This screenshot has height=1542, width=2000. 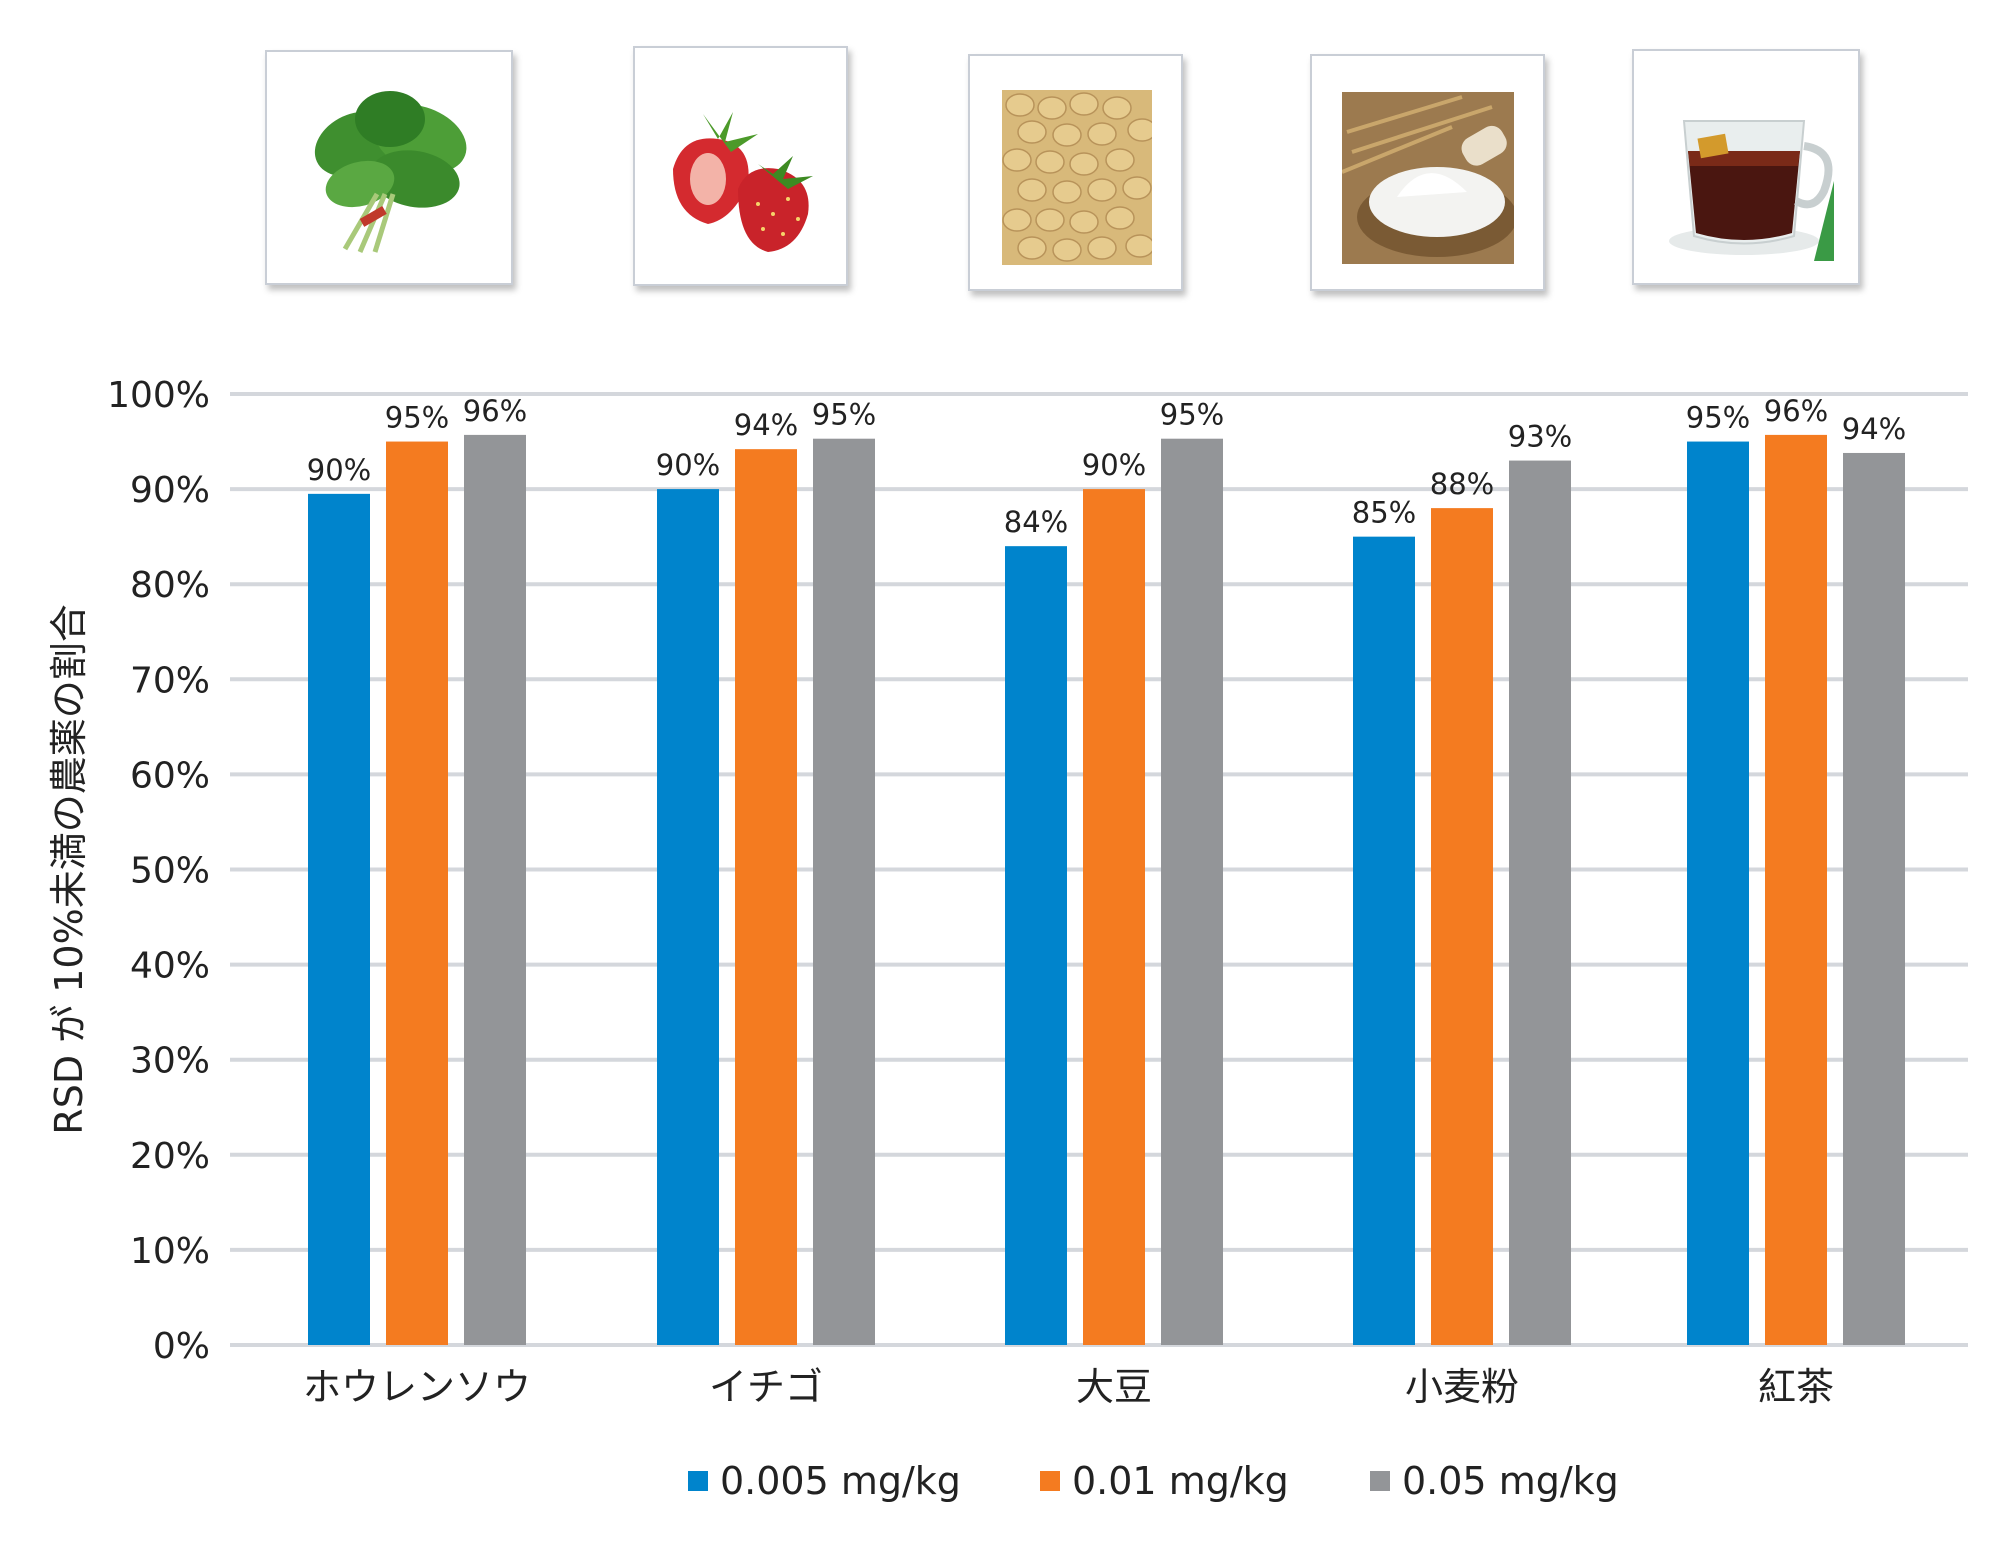 I want to click on y-tick-label: 90%, so click(x=170, y=490).